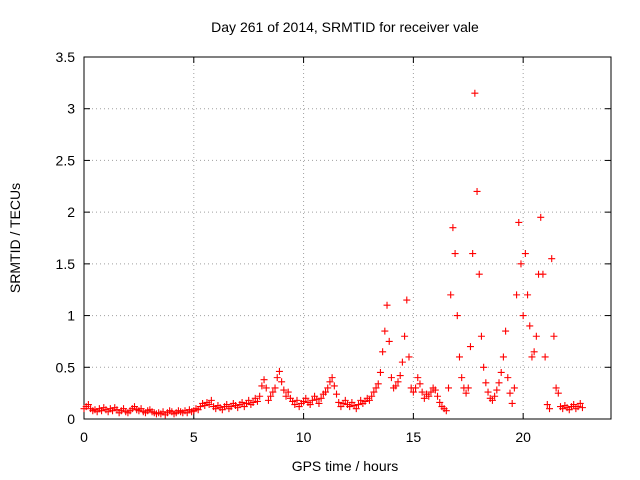  I want to click on x-axis-label: GPS time / hours, so click(345, 466).